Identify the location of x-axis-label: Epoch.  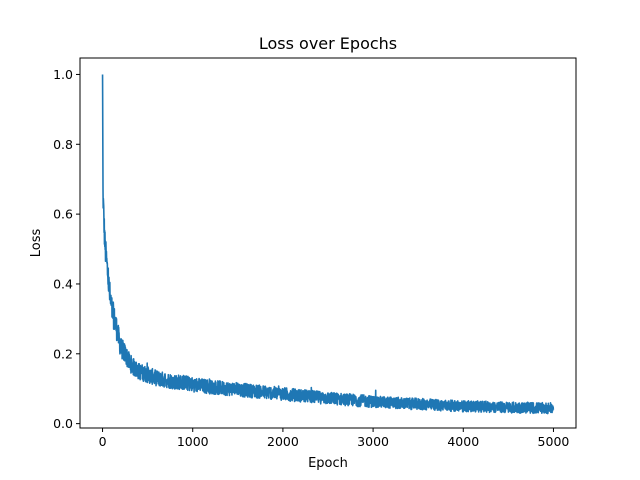
(328, 463).